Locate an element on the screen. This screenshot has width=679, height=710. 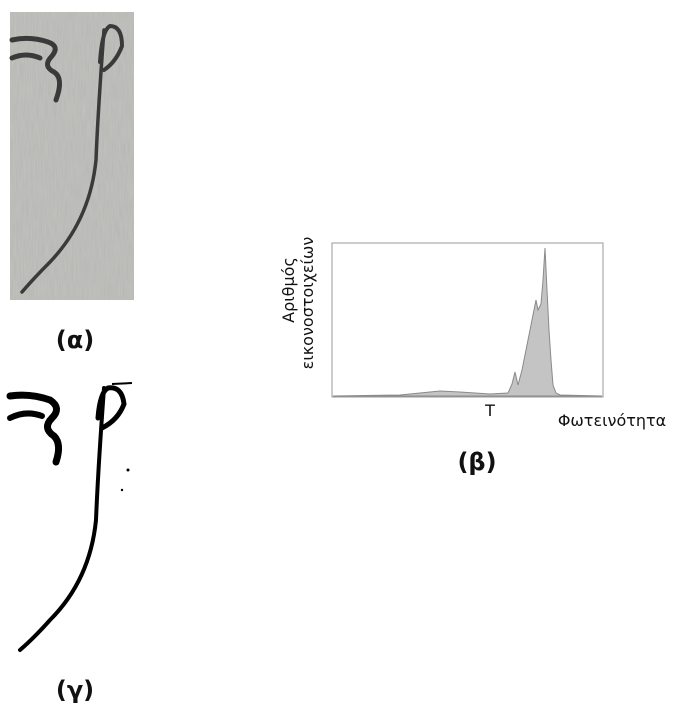
histogram-area is located at coordinates (467, 322).